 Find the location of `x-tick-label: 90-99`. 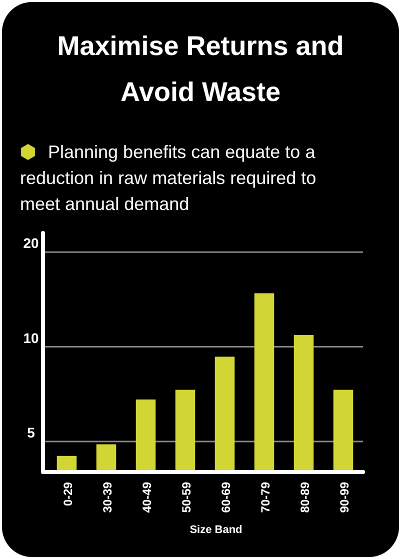

x-tick-label: 90-99 is located at coordinates (344, 497).